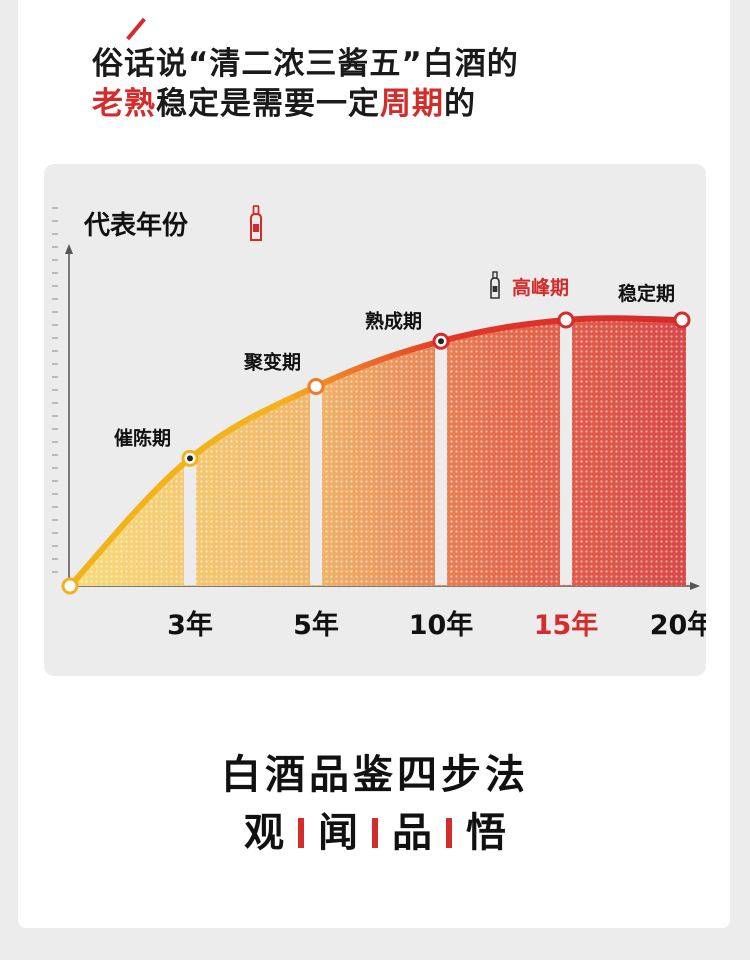 The height and width of the screenshot is (960, 750). I want to click on headline-end: 的, so click(460, 104).